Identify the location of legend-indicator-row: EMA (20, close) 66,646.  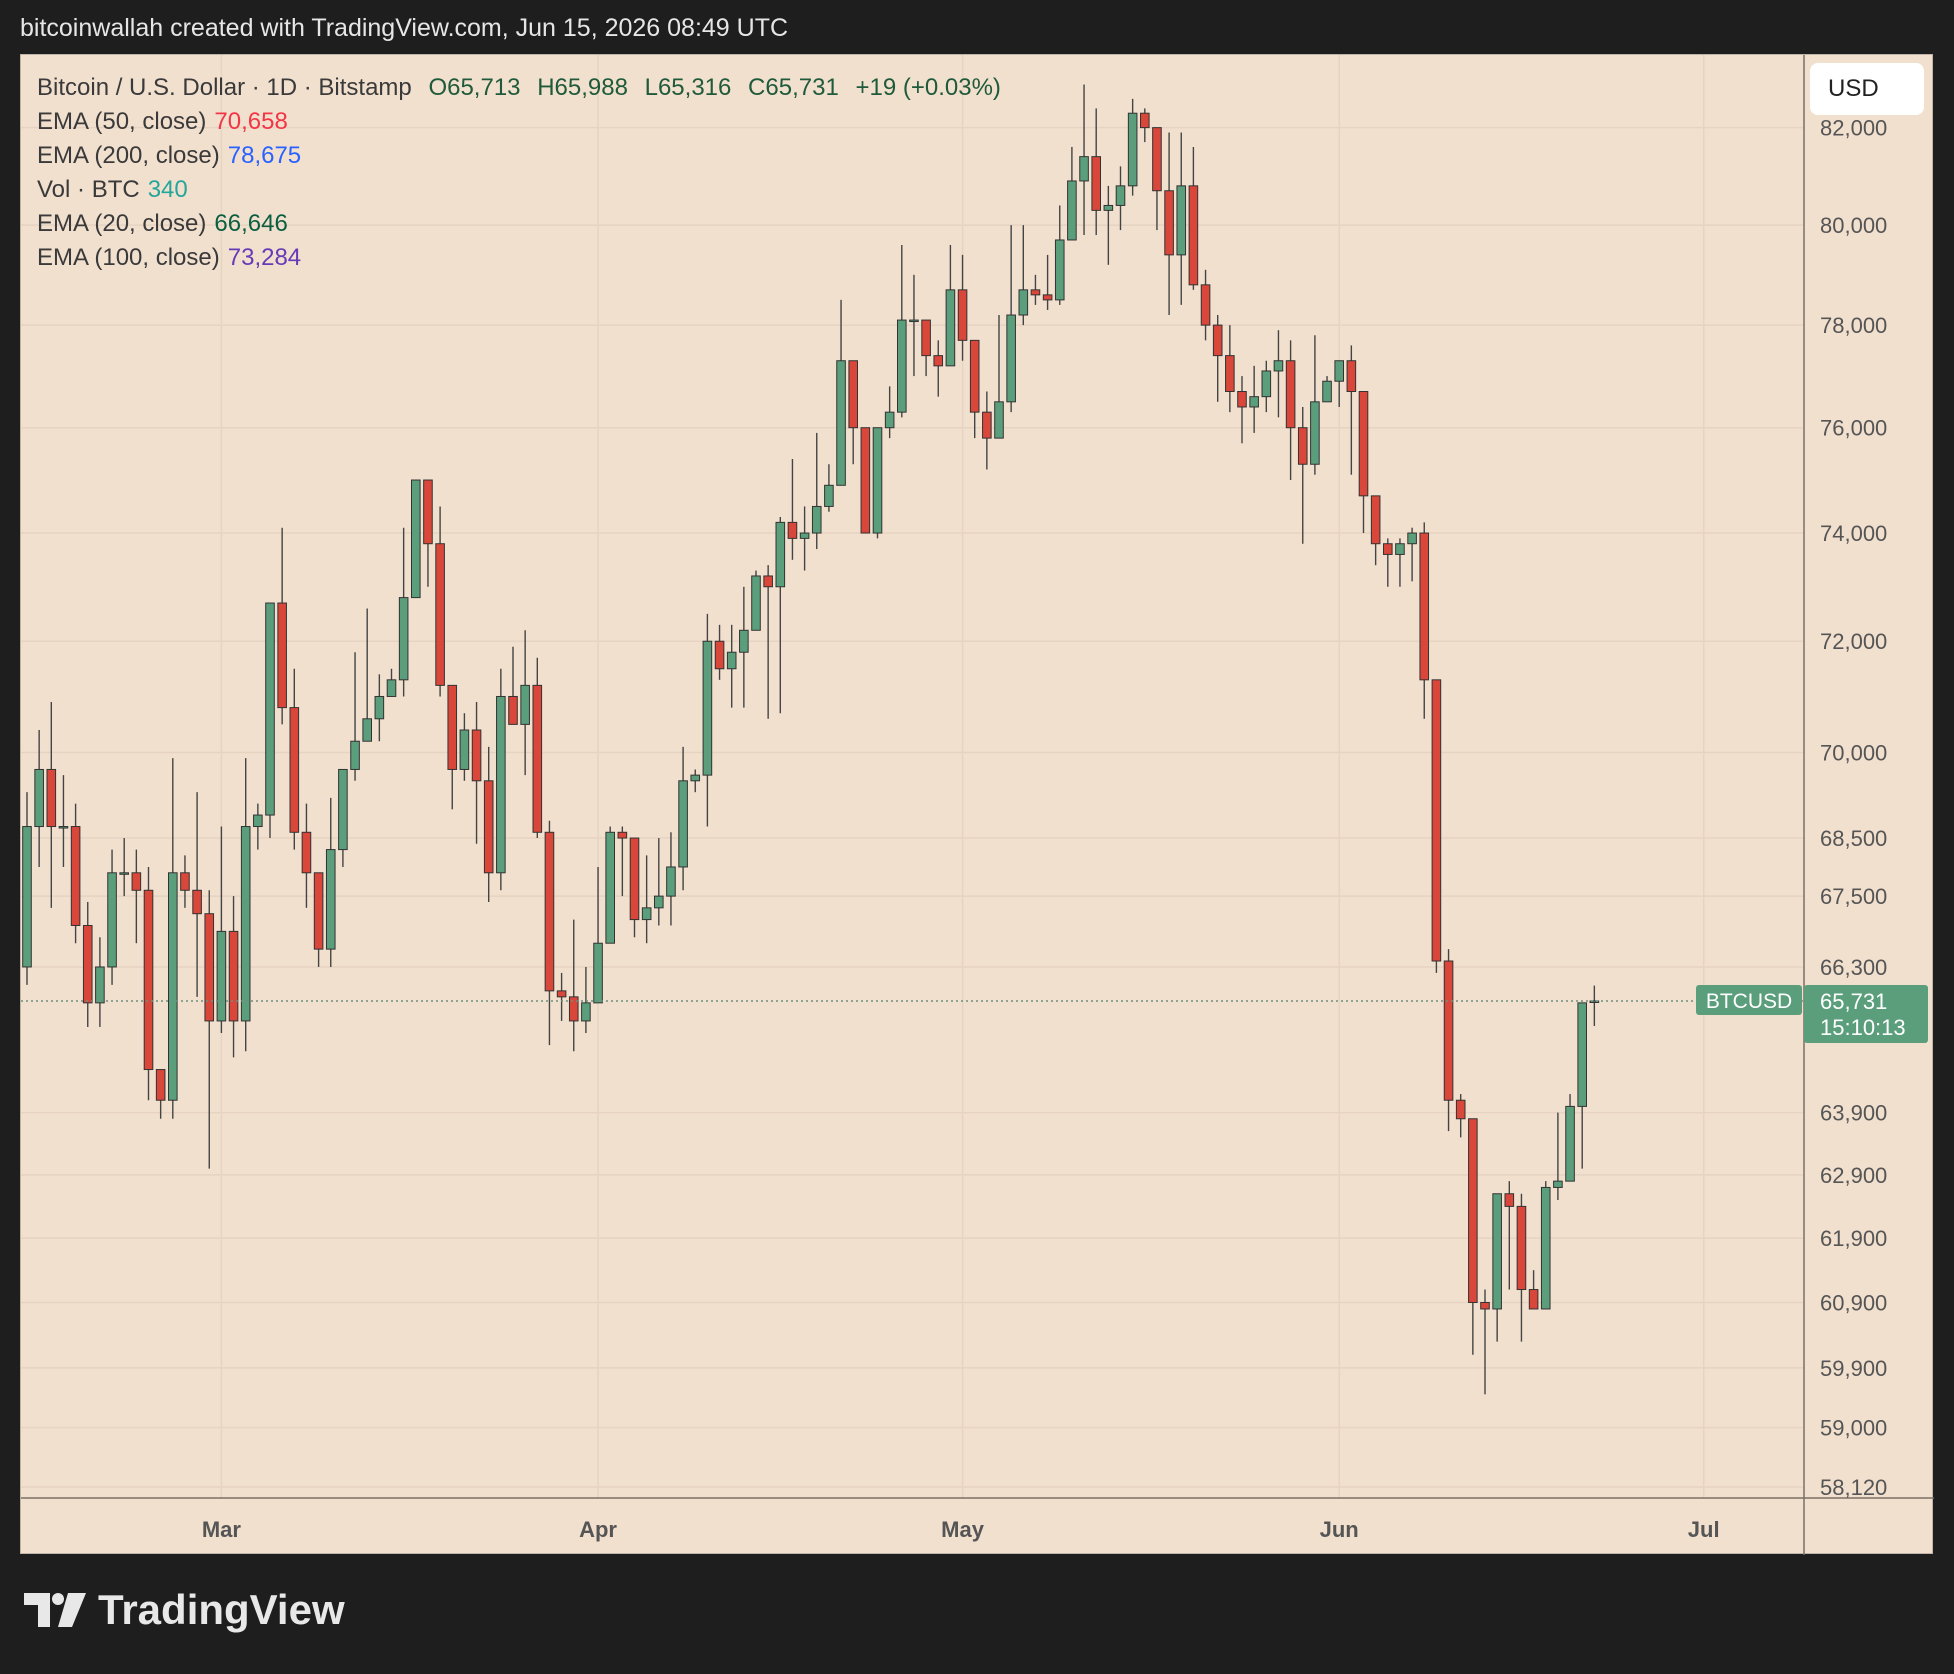
(519, 224).